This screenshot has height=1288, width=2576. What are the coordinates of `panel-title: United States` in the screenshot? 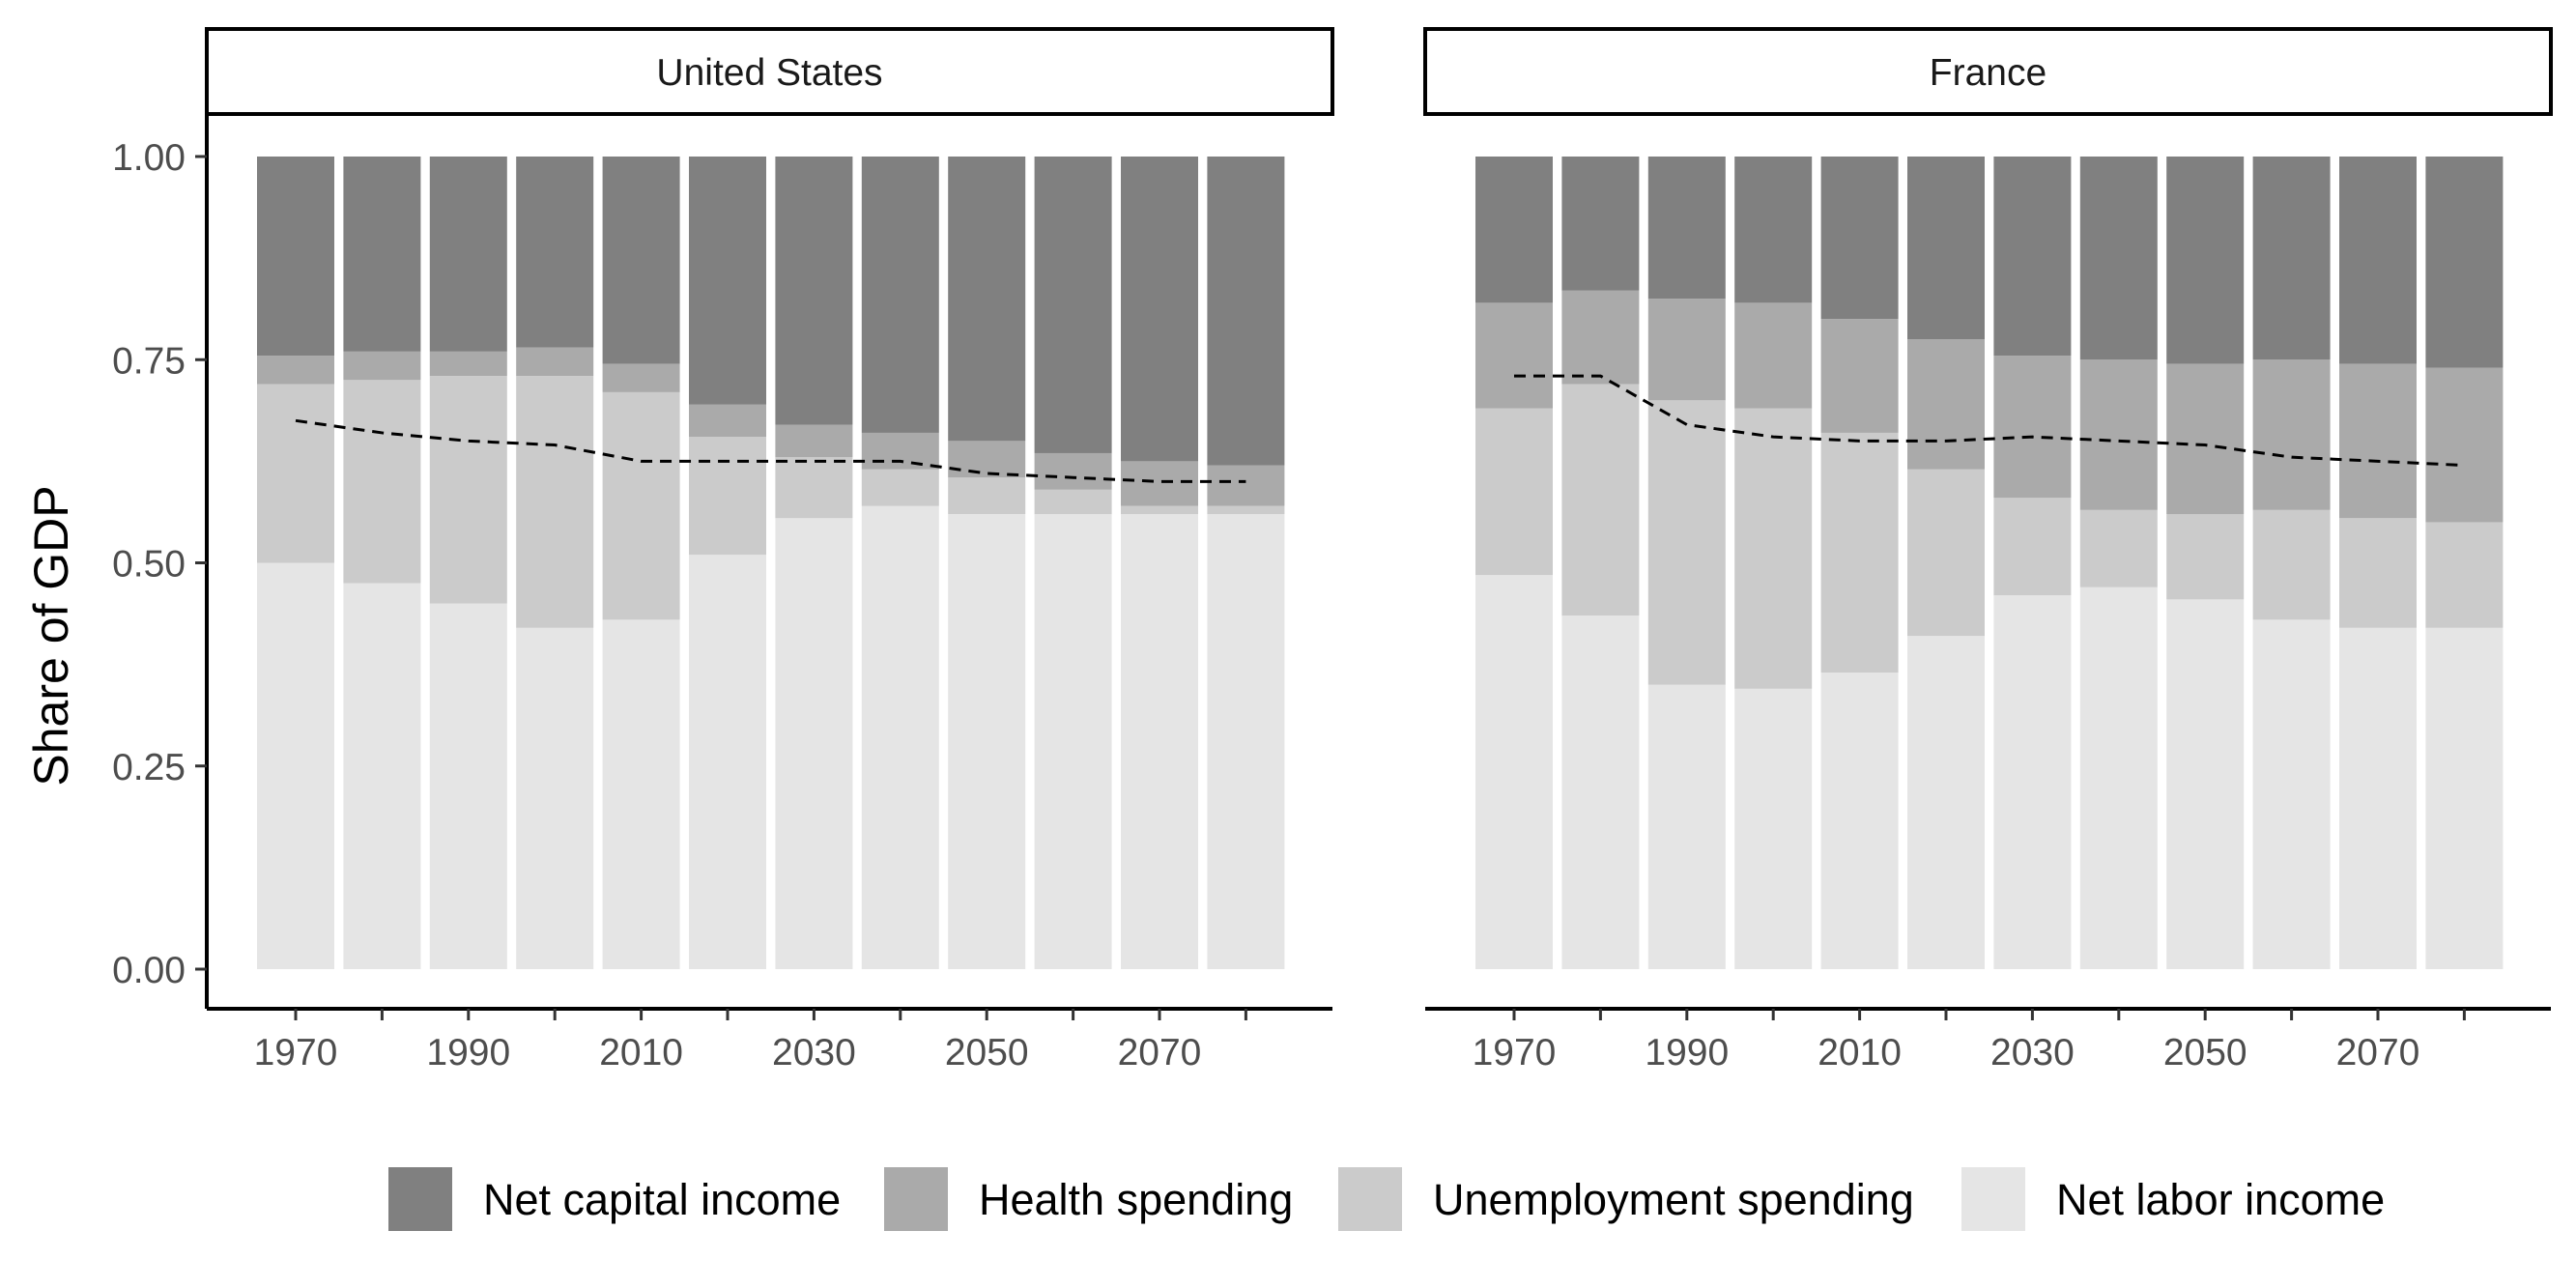 It's located at (769, 73).